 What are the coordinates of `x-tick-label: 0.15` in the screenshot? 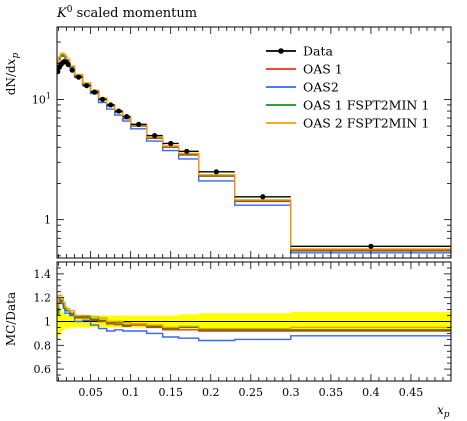 It's located at (170, 392).